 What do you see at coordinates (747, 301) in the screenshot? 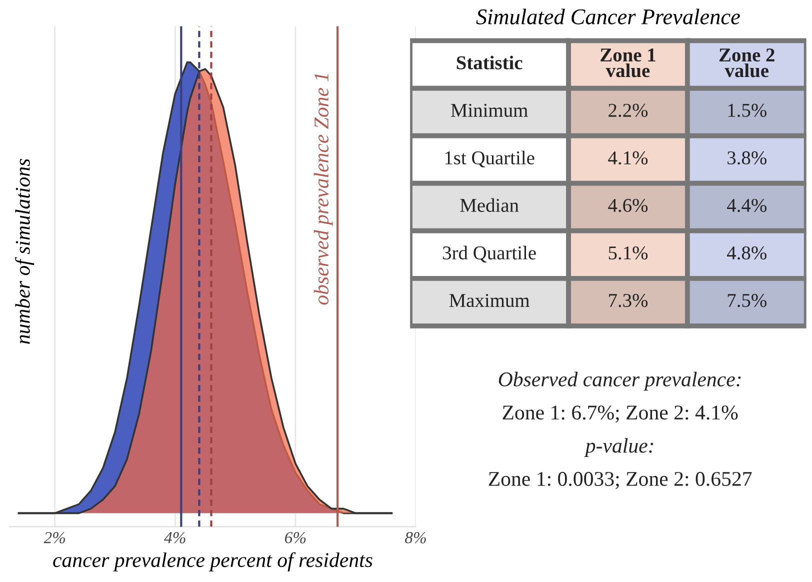
I see `text: 7.5%` at bounding box center [747, 301].